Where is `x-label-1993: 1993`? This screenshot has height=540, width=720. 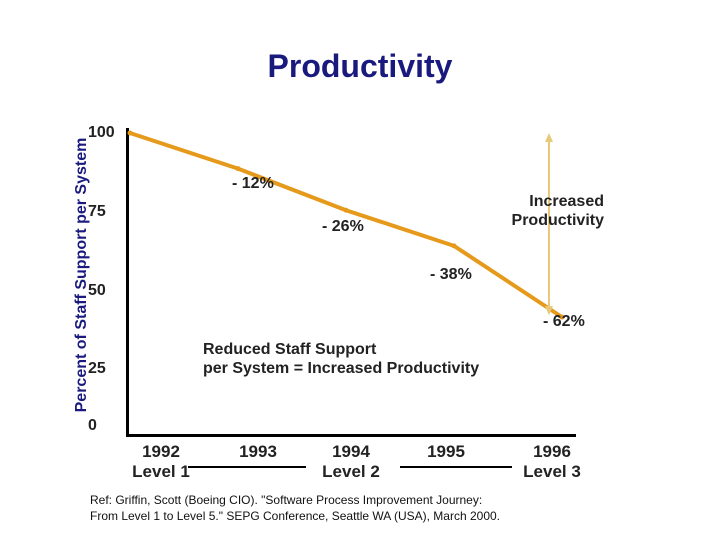
x-label-1993: 1993 is located at coordinates (258, 452).